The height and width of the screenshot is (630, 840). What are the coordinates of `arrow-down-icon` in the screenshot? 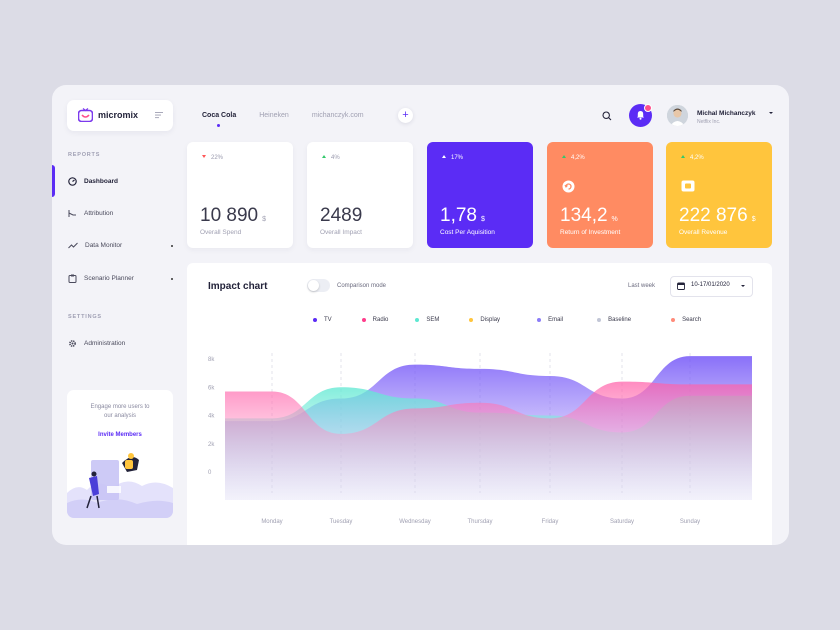 It's located at (204, 156).